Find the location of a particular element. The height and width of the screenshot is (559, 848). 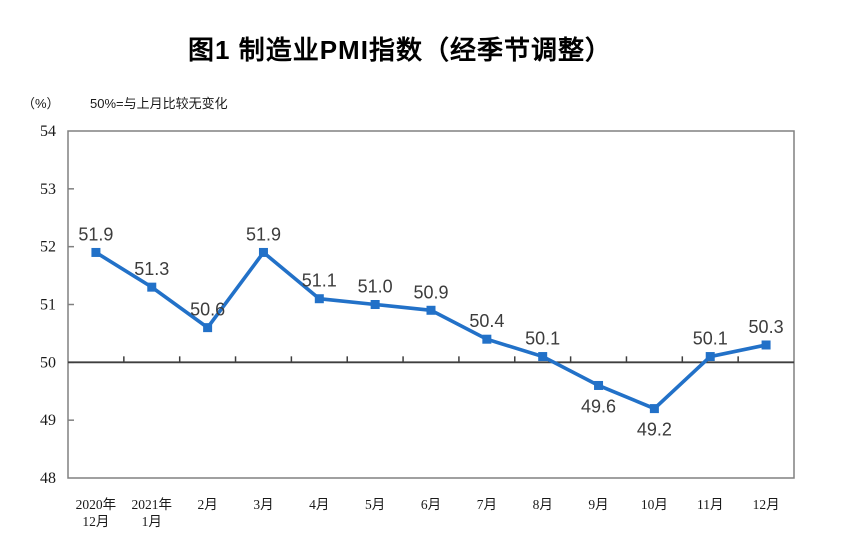

data-point-label: 51.0 is located at coordinates (375, 287).